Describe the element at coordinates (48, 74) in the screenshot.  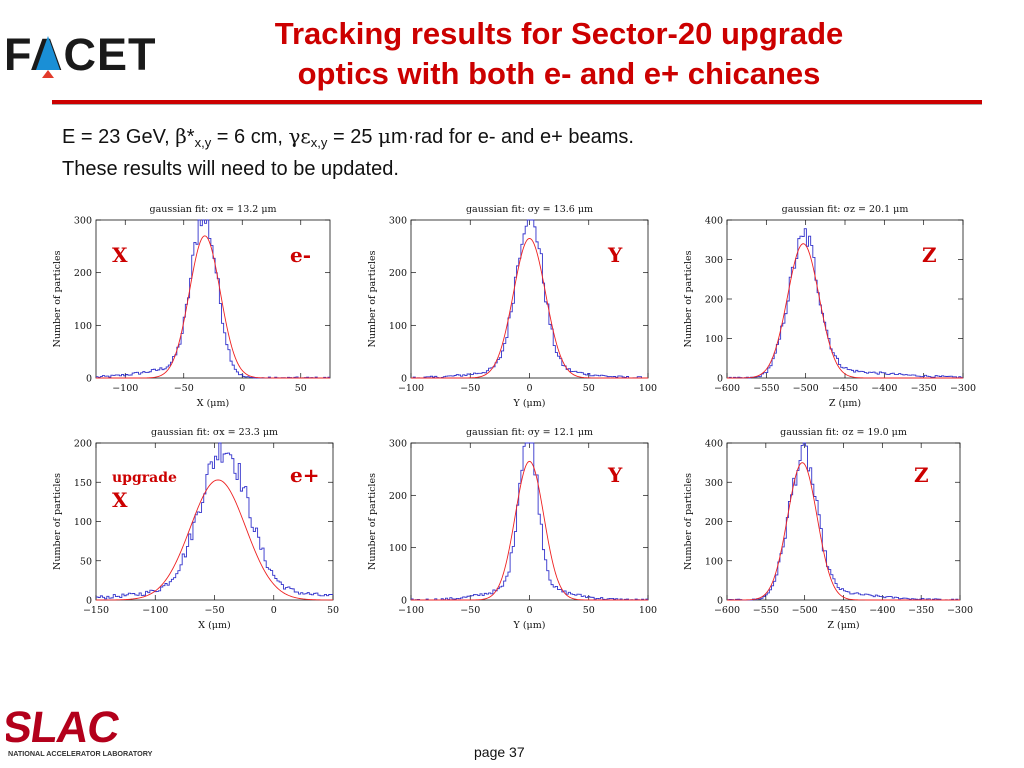
I see `facet-logo-flame-icon` at that location.